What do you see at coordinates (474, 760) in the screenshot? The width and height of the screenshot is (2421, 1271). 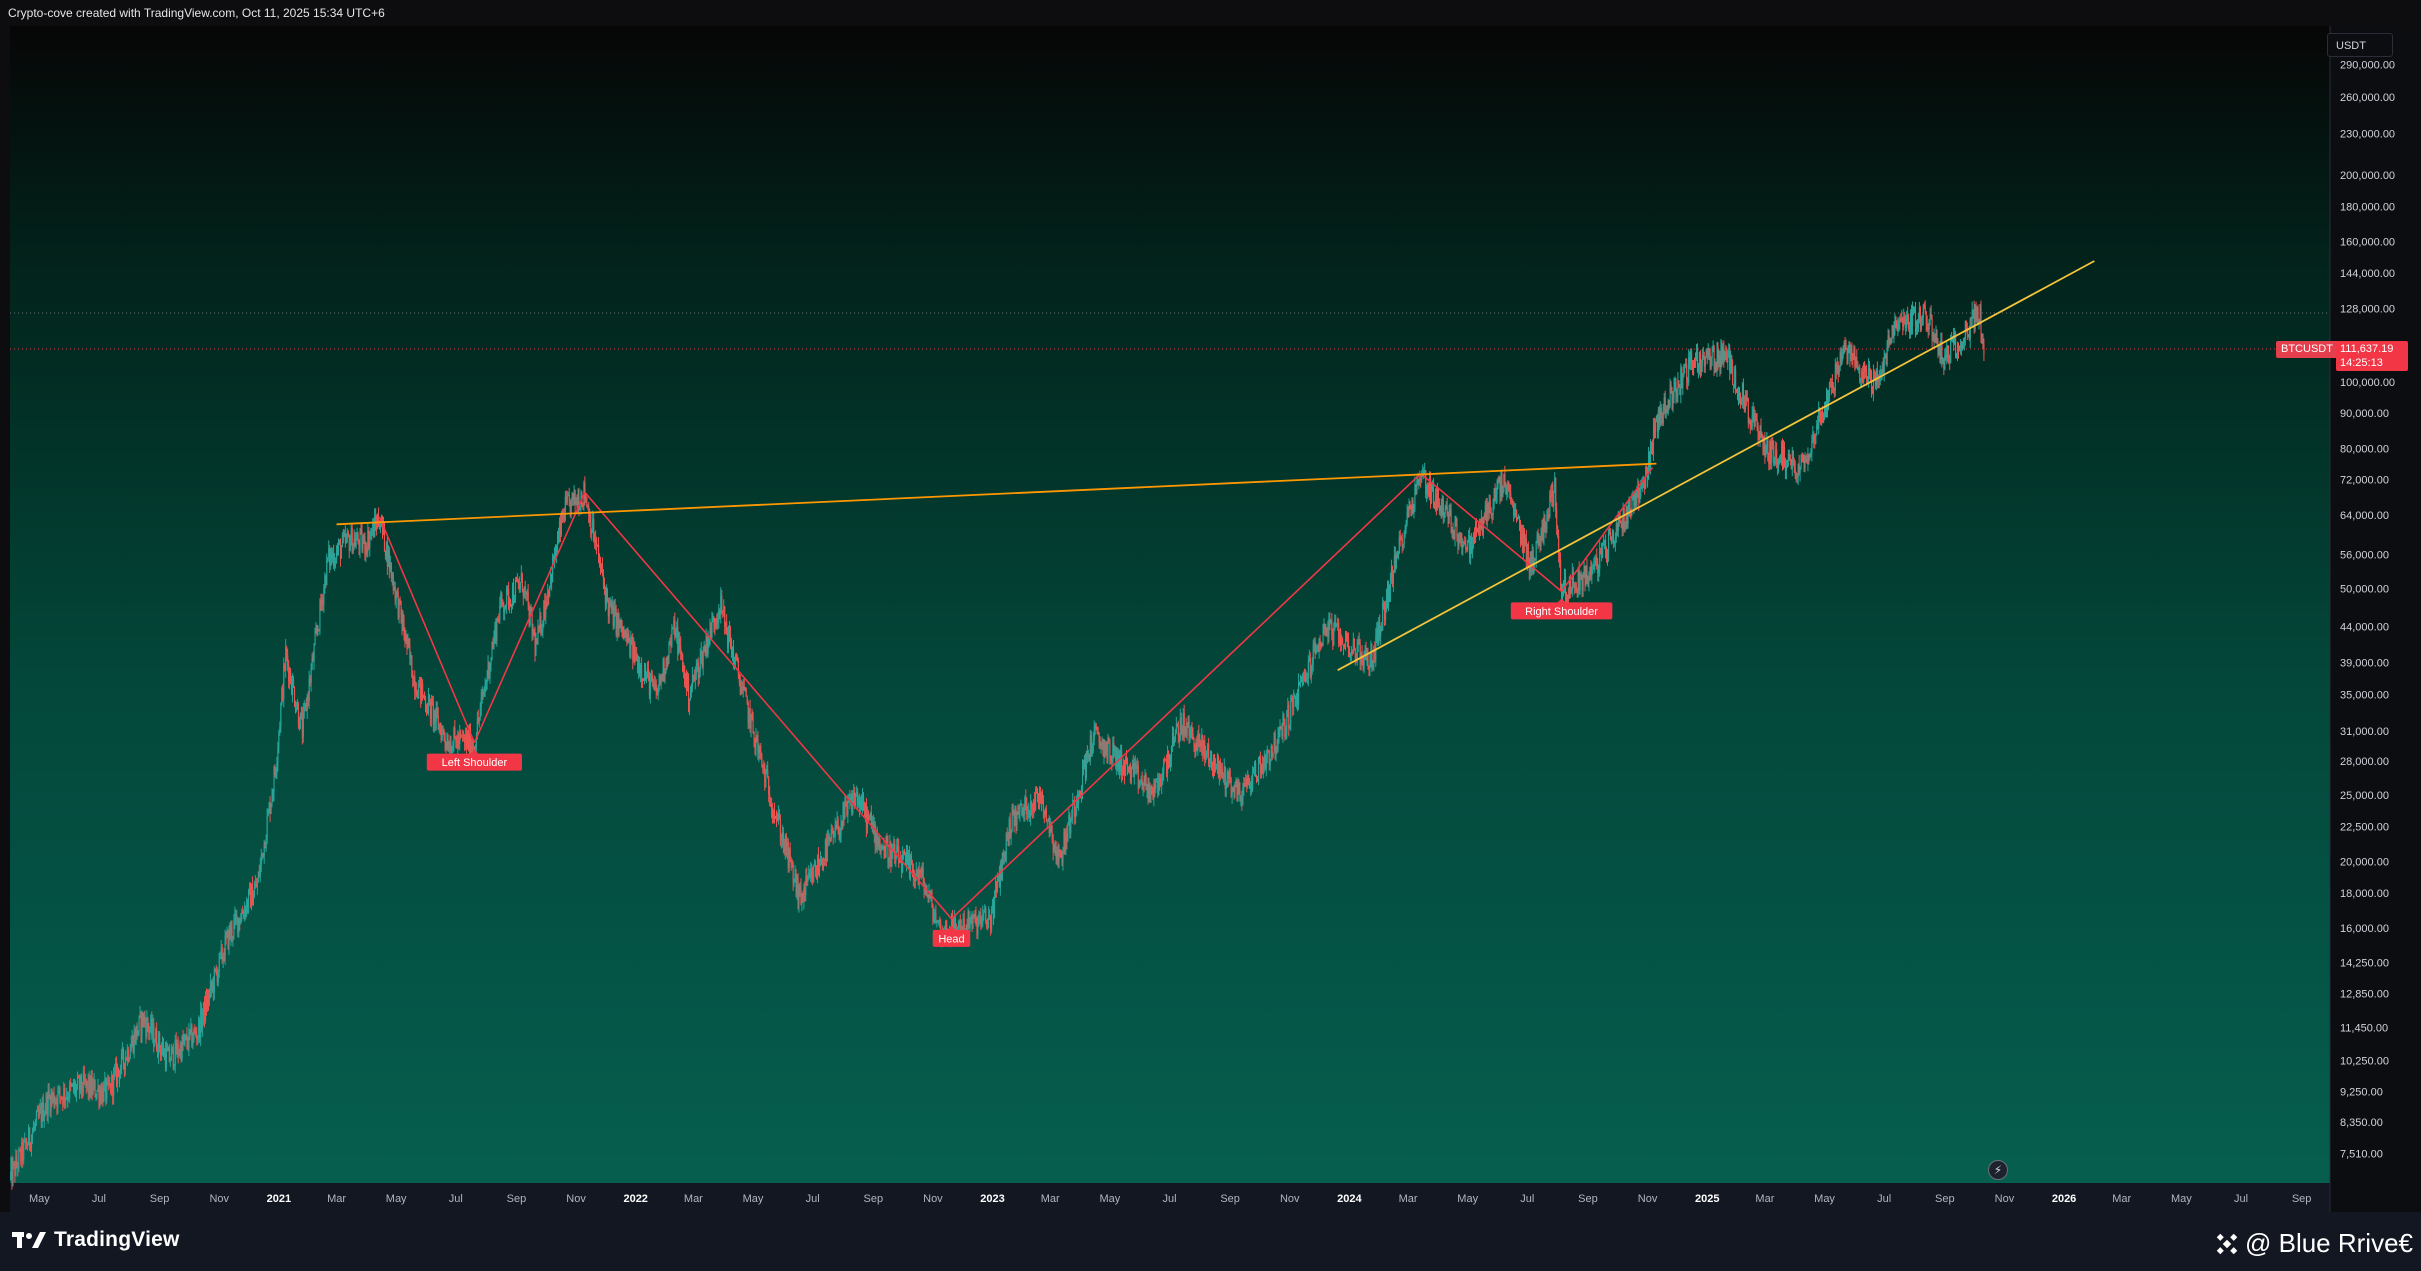 I see `pattern-label: Left Shoulder` at bounding box center [474, 760].